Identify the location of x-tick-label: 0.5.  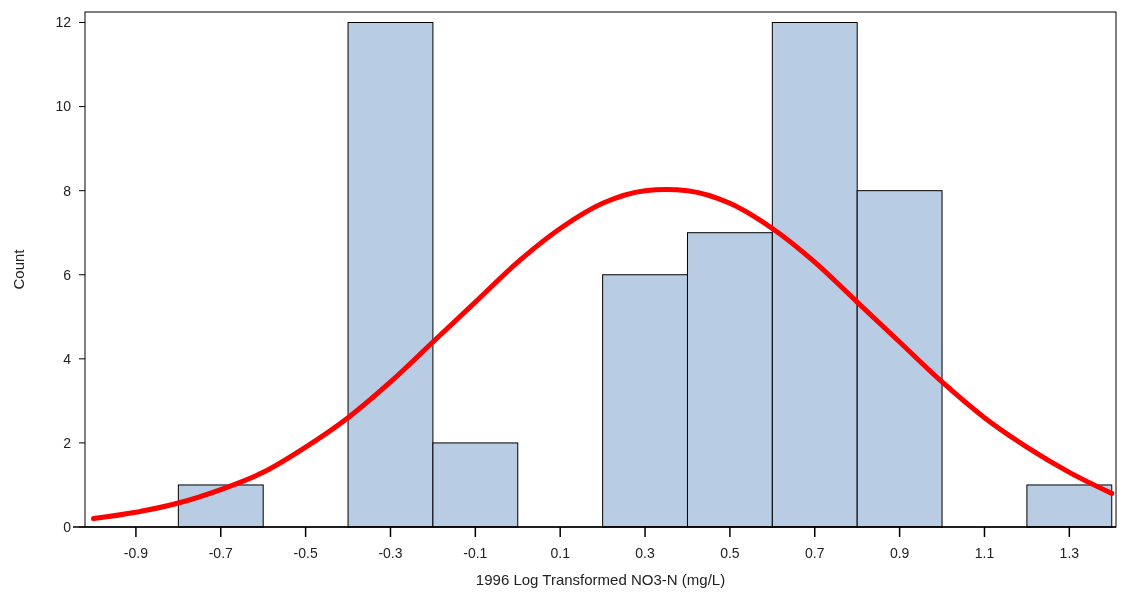
(730, 553).